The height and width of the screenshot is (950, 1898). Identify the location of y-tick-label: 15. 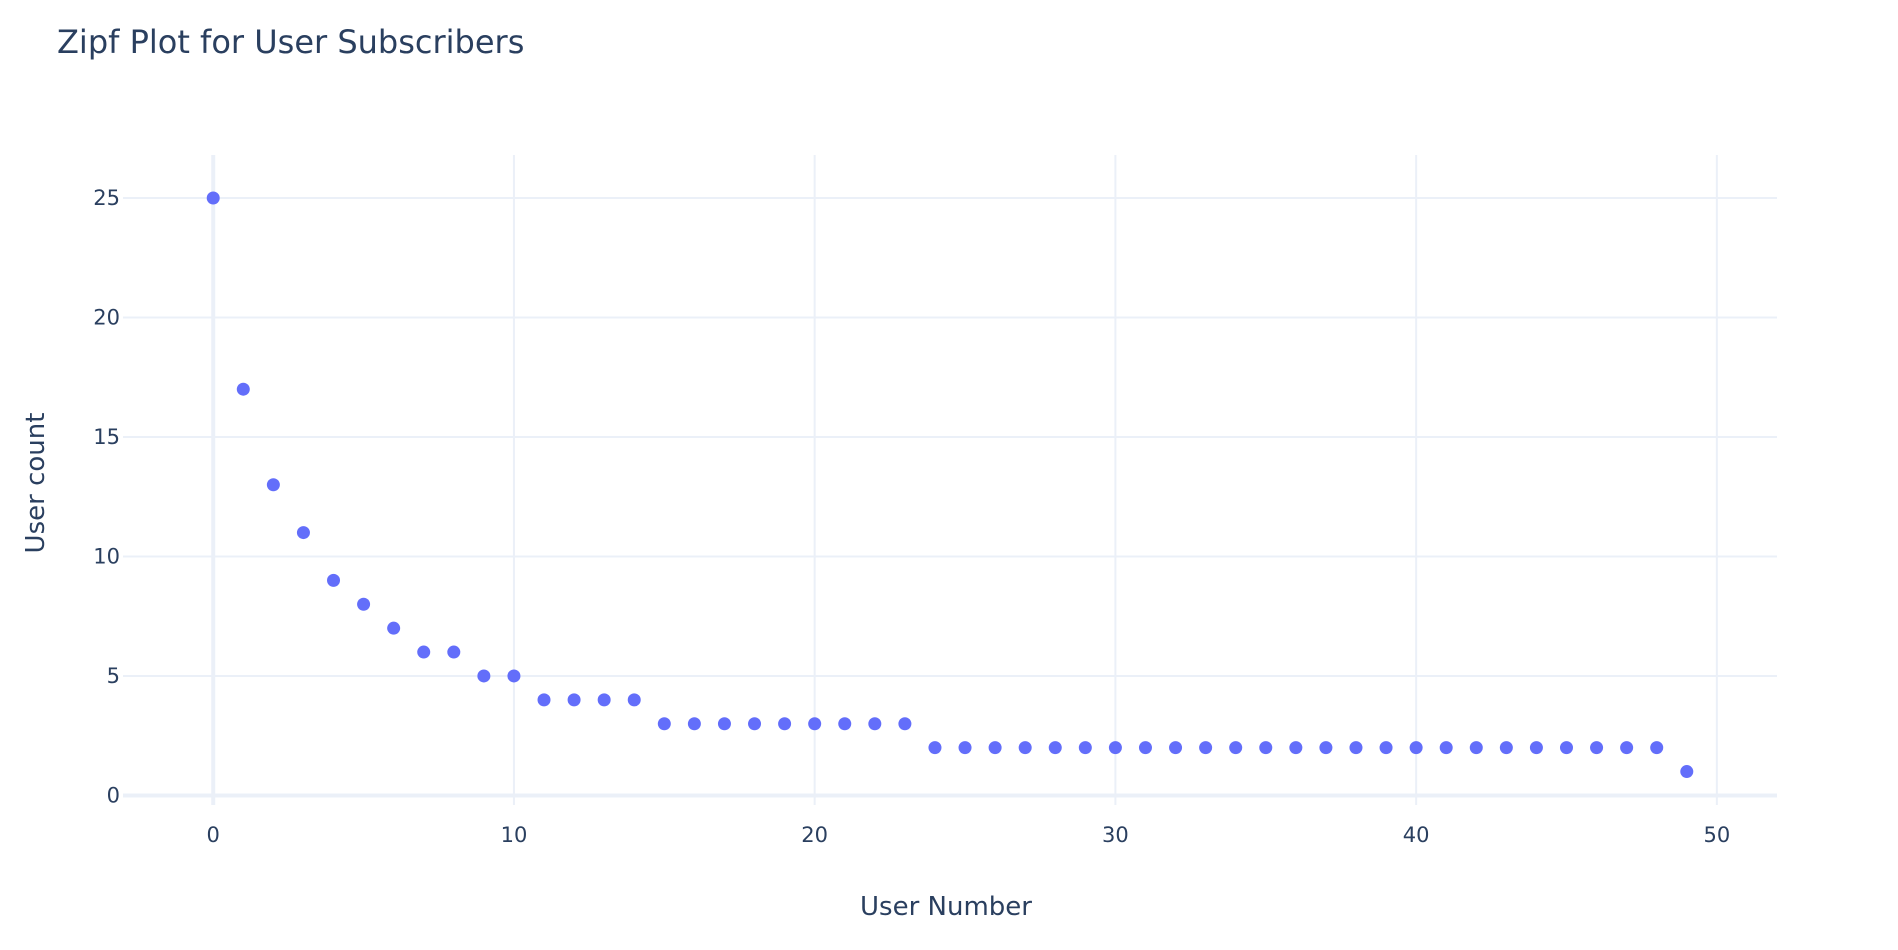
(106, 437).